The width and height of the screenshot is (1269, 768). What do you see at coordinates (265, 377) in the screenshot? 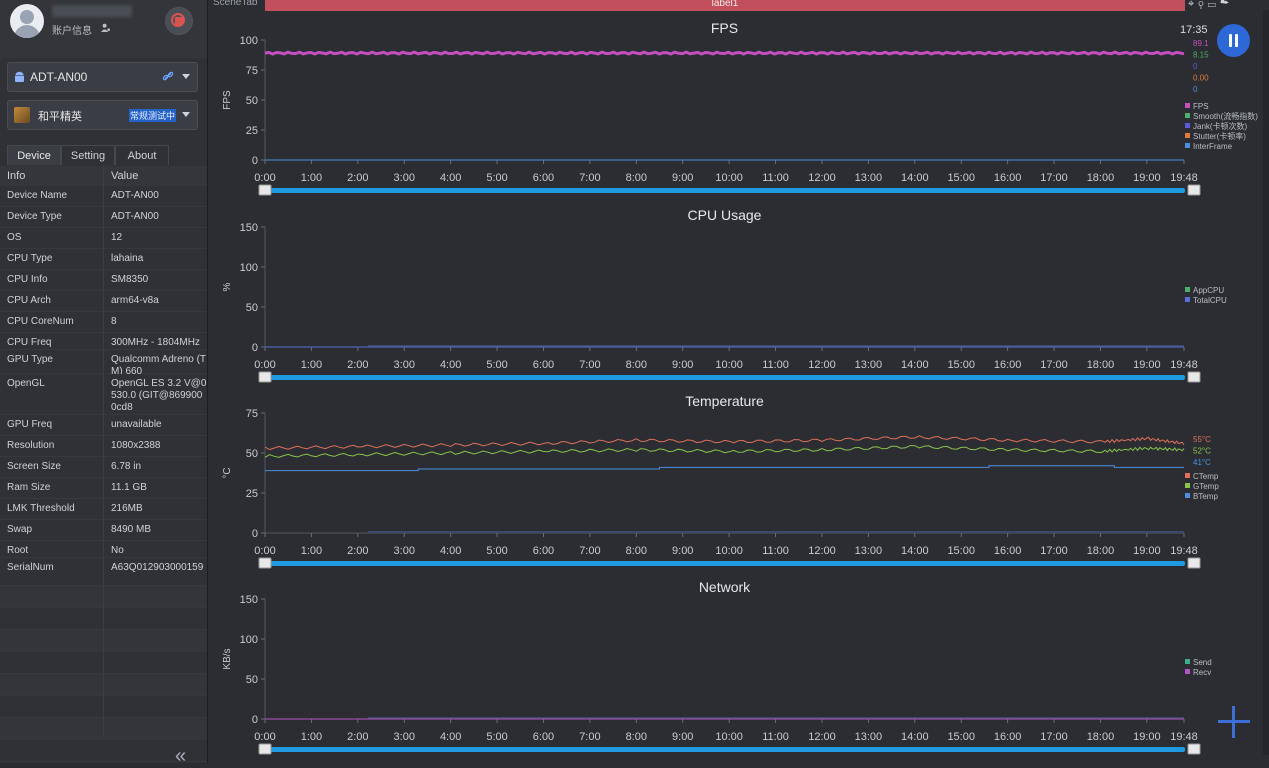
I see `cpu-slider-left-handle` at bounding box center [265, 377].